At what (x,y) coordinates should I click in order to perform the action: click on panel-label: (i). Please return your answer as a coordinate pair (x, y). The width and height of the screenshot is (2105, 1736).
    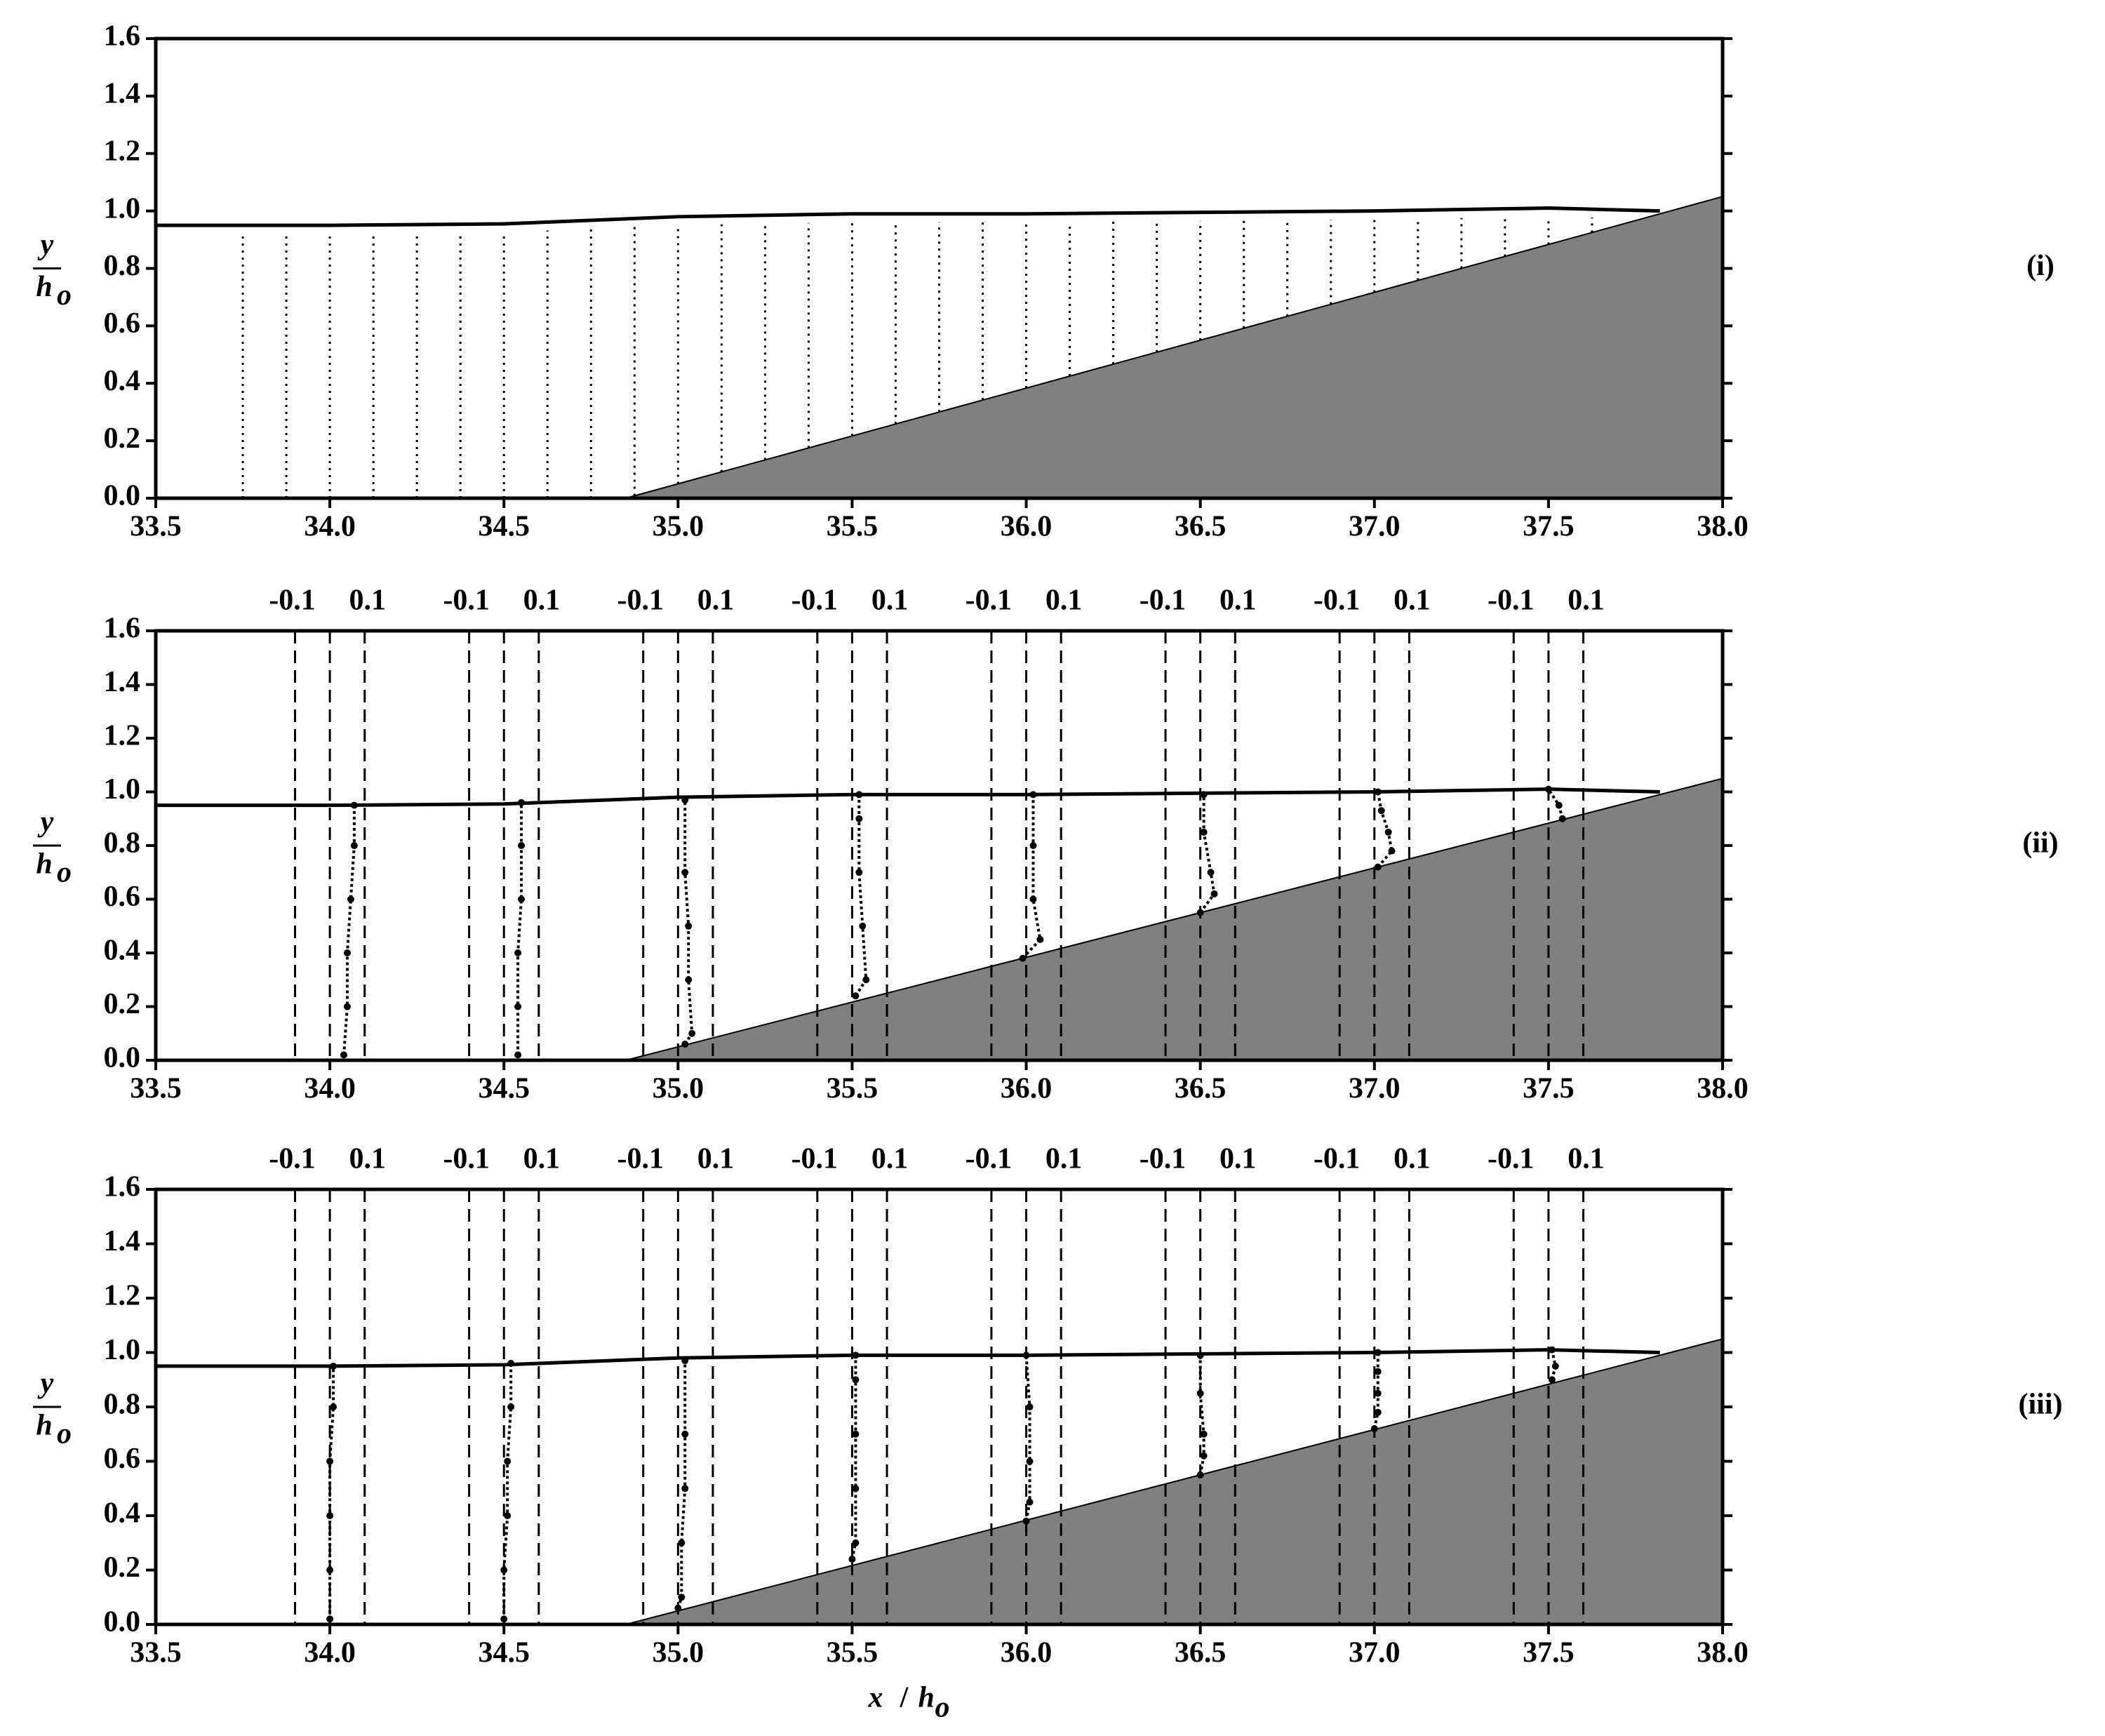
    Looking at the image, I should click on (2040, 266).